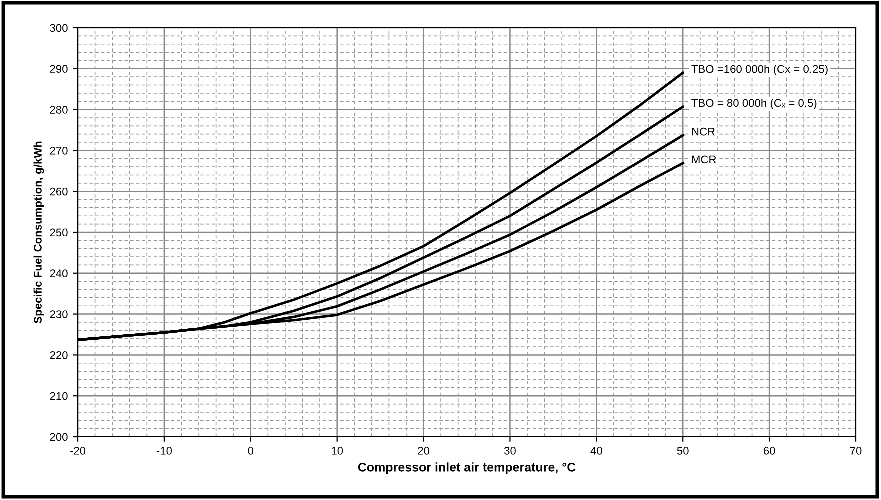 This screenshot has width=881, height=500. Describe the element at coordinates (59, 192) in the screenshot. I see `y-tick-label: 260` at that location.